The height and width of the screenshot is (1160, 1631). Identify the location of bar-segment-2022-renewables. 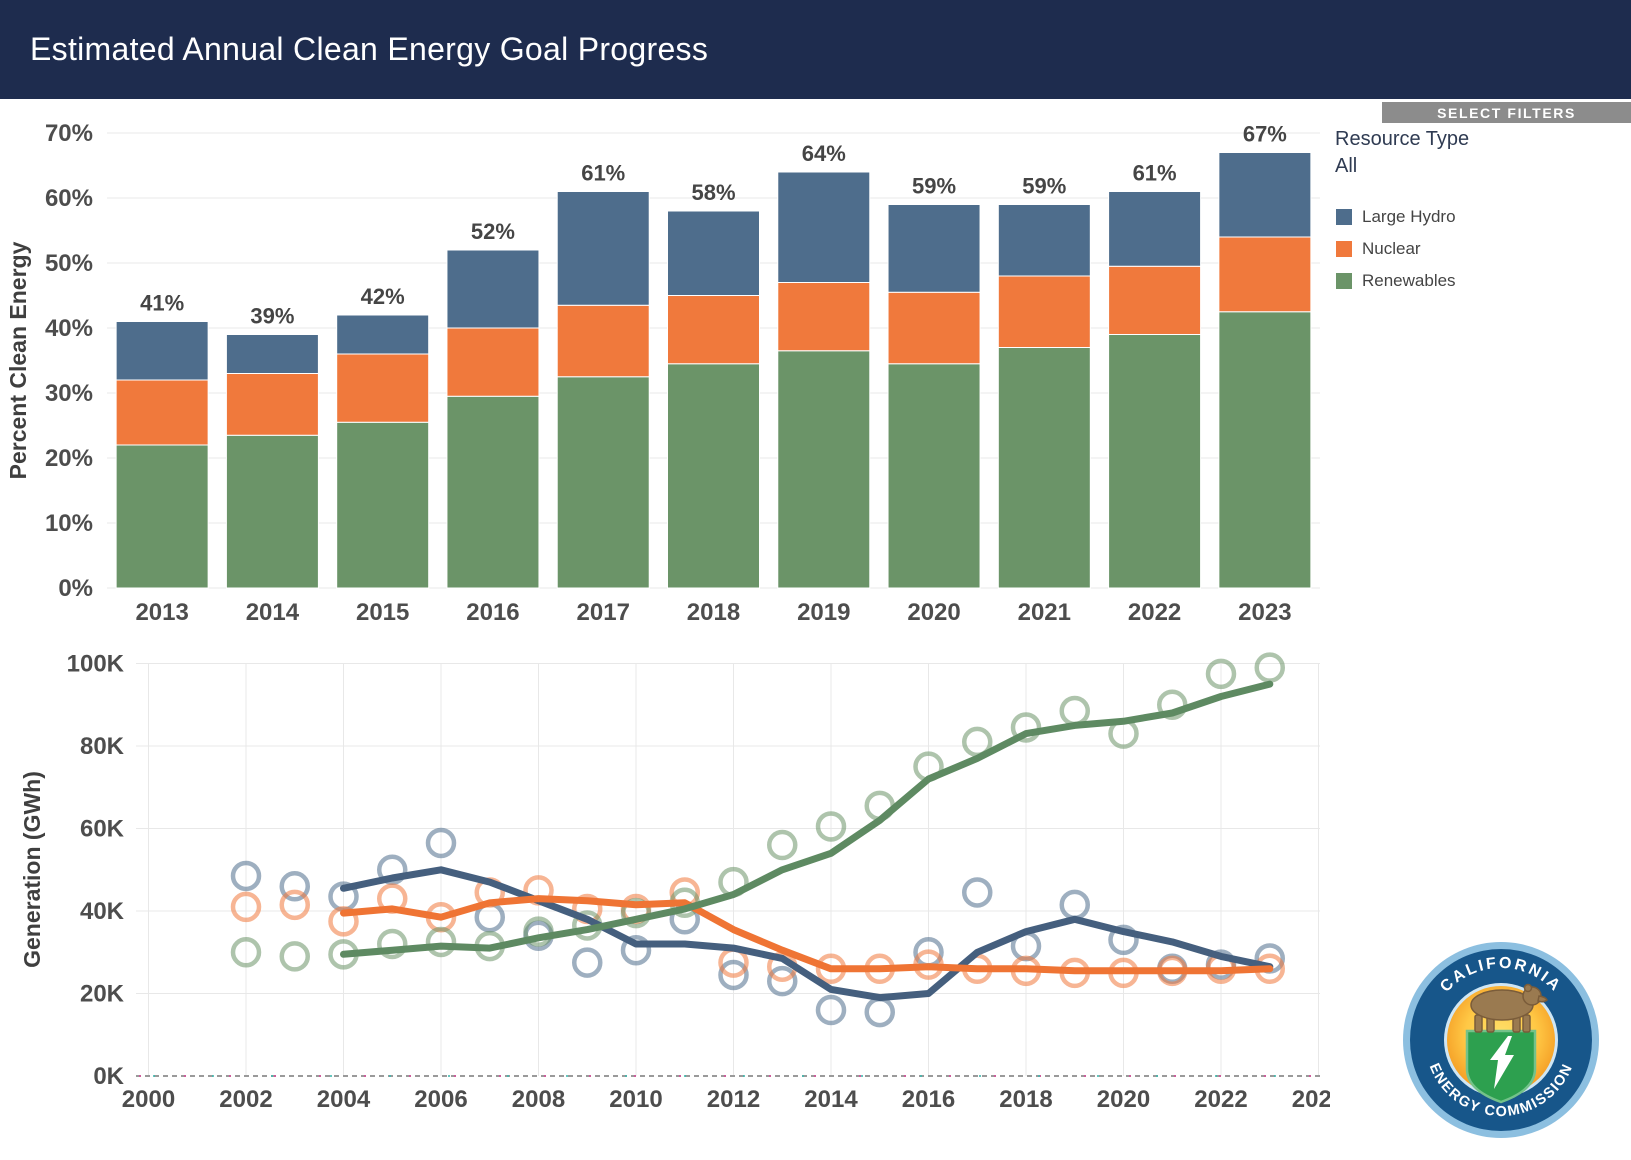
(1155, 461).